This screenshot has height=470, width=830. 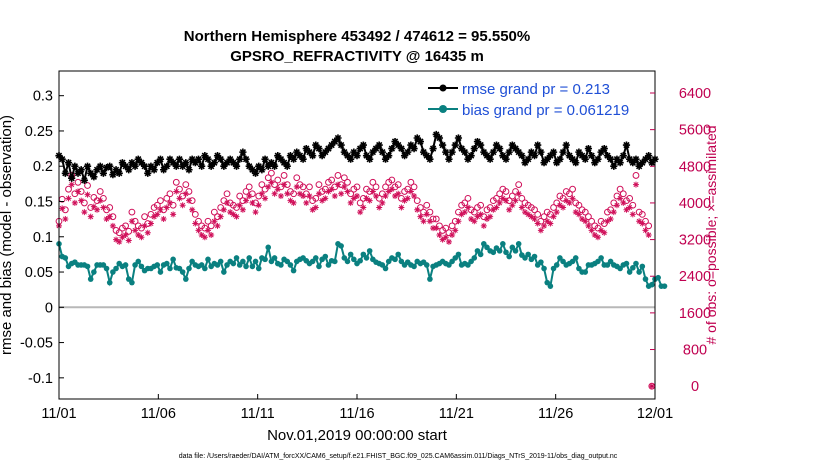 I want to click on y-tick-label: 0.15, so click(x=39, y=202).